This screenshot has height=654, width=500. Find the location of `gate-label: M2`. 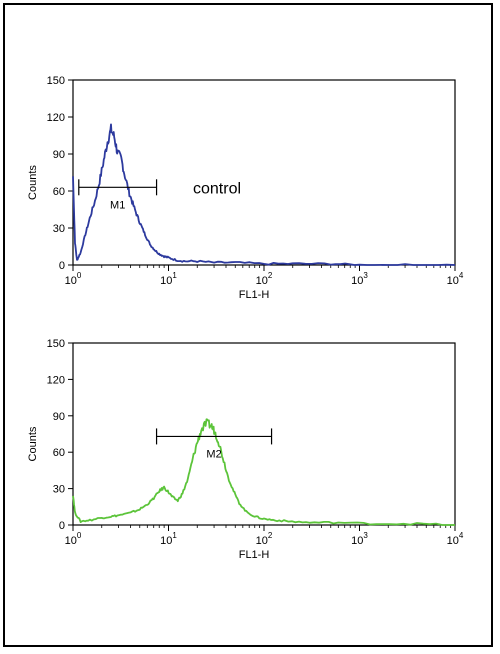

gate-label: M2 is located at coordinates (213, 454).